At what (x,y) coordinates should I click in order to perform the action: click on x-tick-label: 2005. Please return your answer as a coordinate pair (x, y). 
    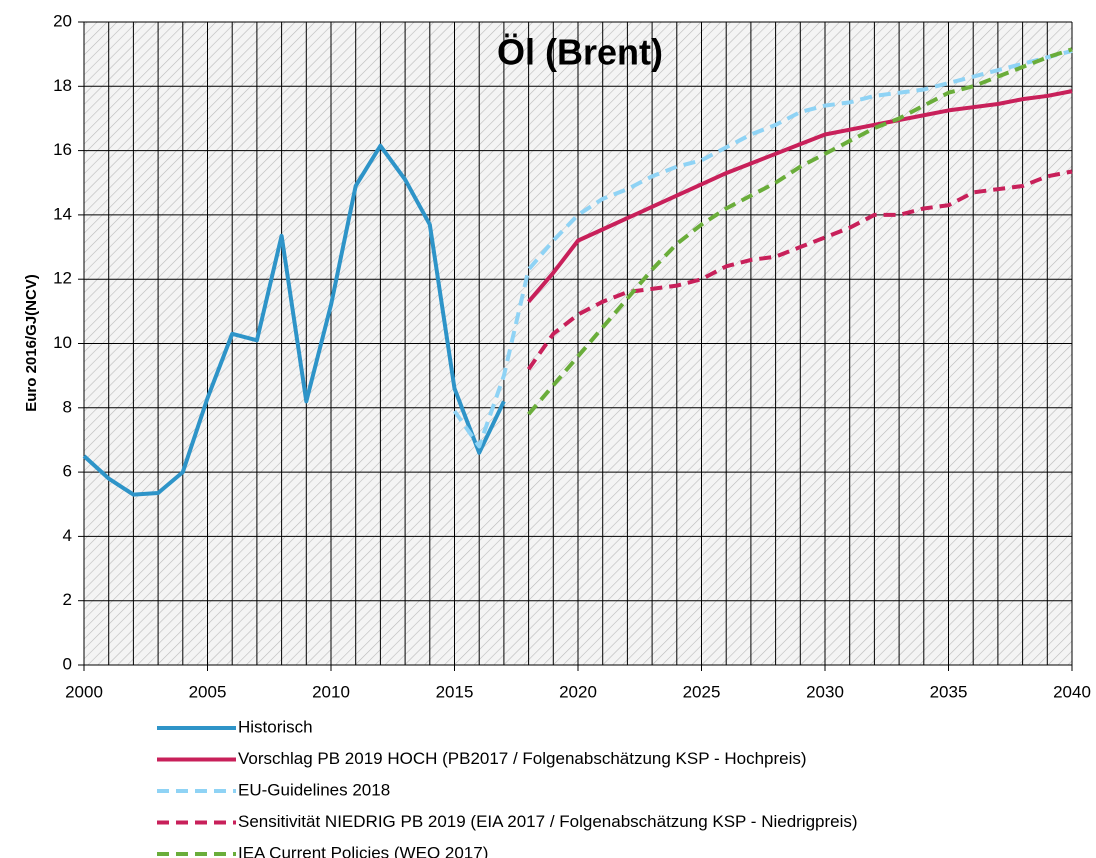
    Looking at the image, I should click on (208, 691).